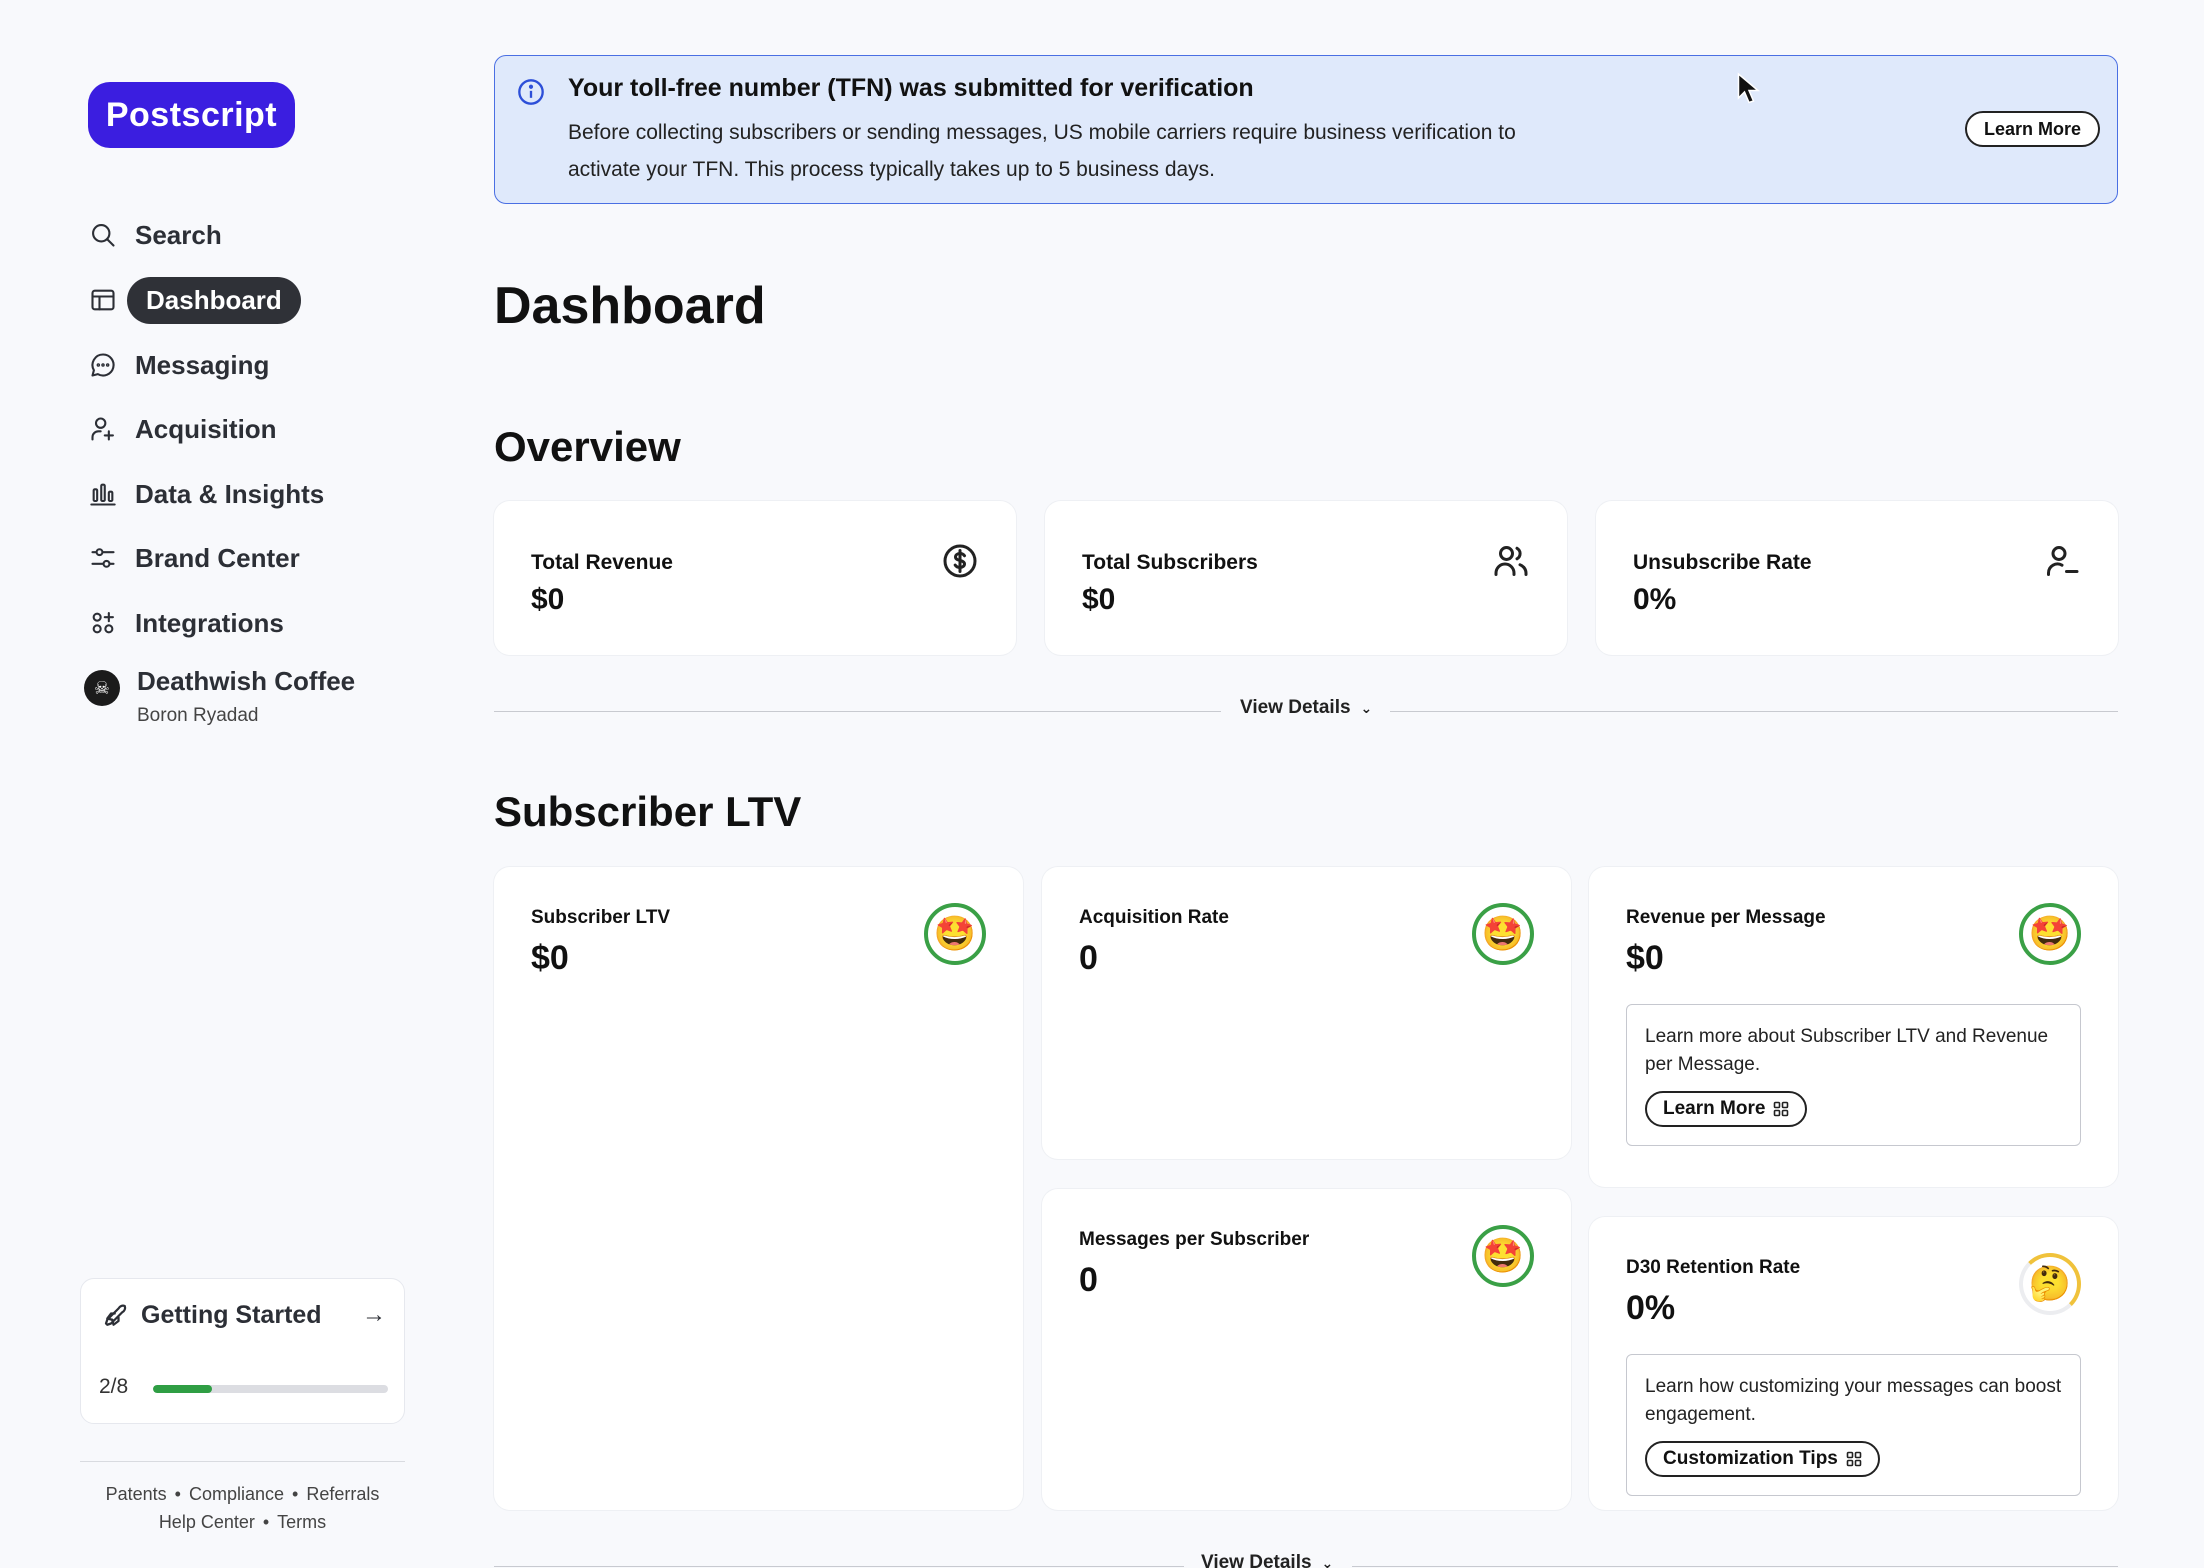  Describe the element at coordinates (630, 306) in the screenshot. I see `page-title: Dashboard` at that location.